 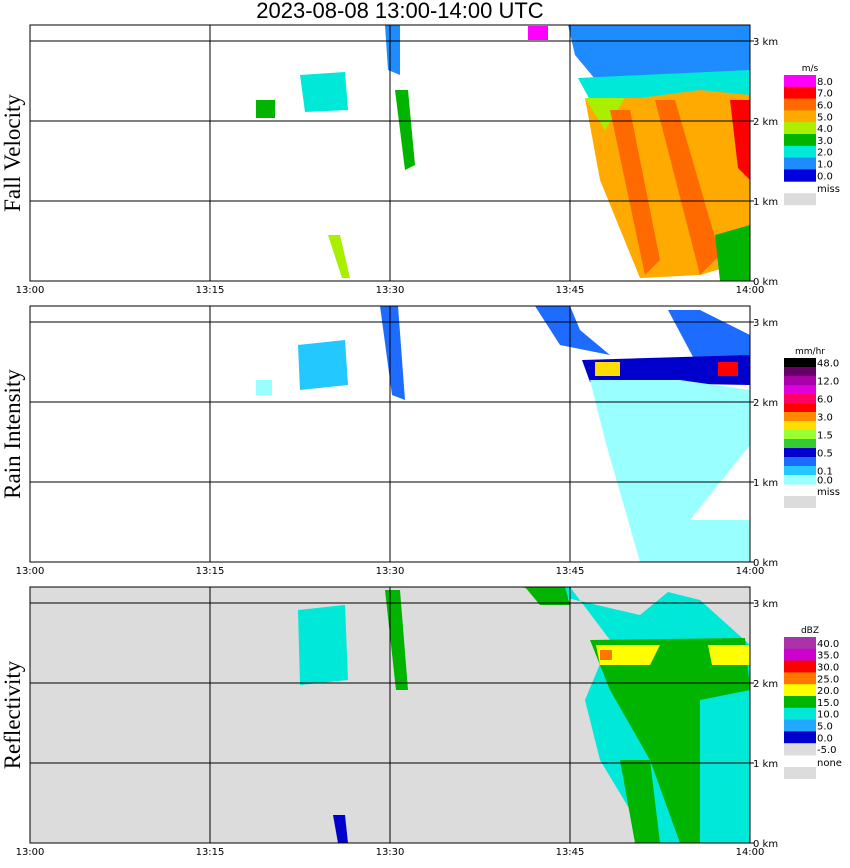 What do you see at coordinates (810, 631) in the screenshot?
I see `legend-unit: dBZ` at bounding box center [810, 631].